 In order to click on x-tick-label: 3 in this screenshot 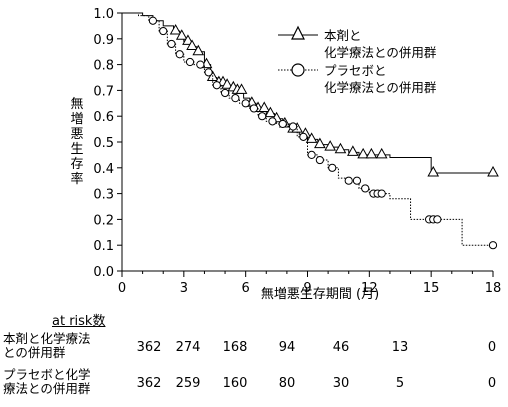, I will do `click(184, 288)`.